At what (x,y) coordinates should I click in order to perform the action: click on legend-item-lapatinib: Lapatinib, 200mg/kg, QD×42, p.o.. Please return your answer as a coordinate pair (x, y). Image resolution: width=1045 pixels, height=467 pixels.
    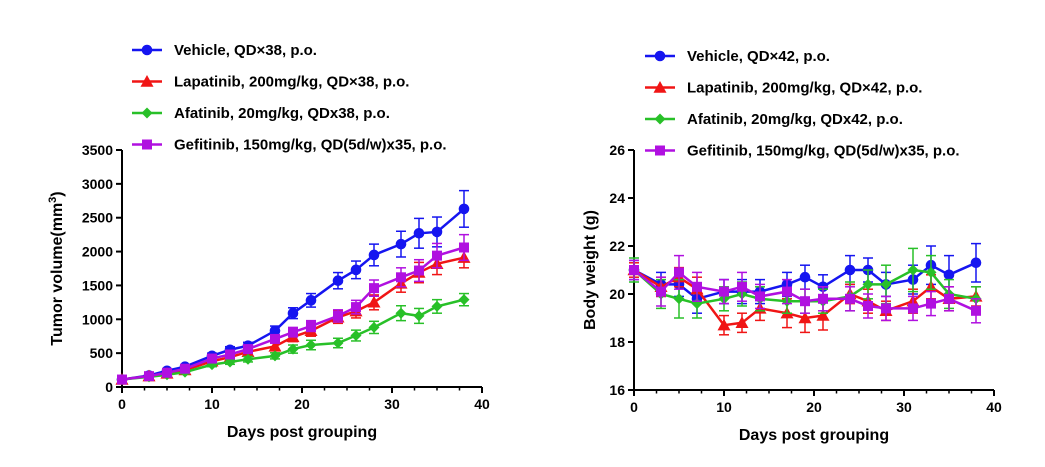
    Looking at the image, I should click on (783, 88).